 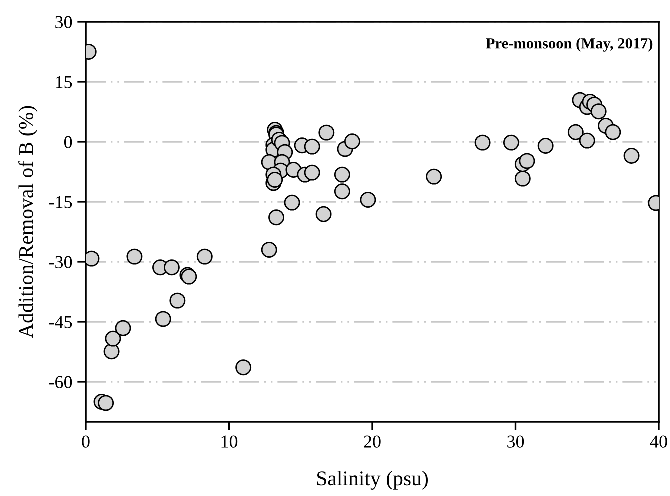 What do you see at coordinates (372, 442) in the screenshot?
I see `x-tick-label: 20` at bounding box center [372, 442].